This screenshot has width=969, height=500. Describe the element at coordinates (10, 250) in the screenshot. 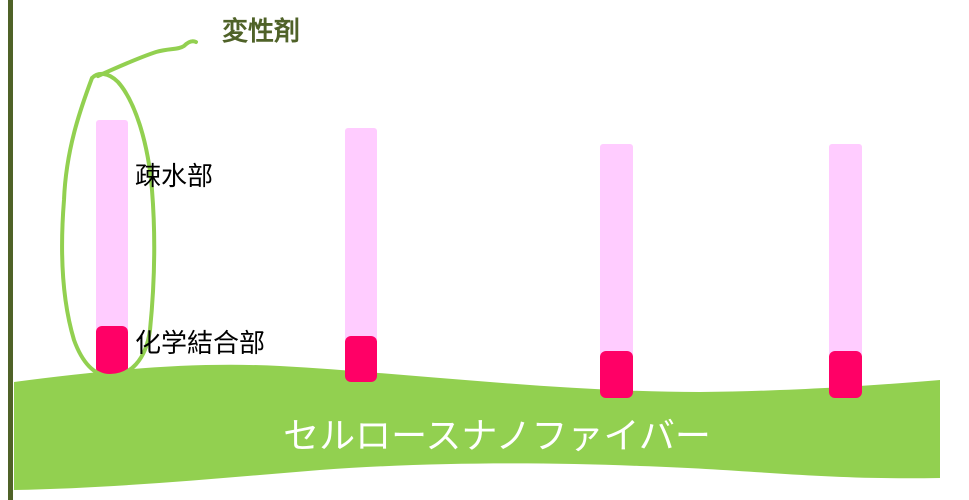

I see `left-frame-line` at that location.